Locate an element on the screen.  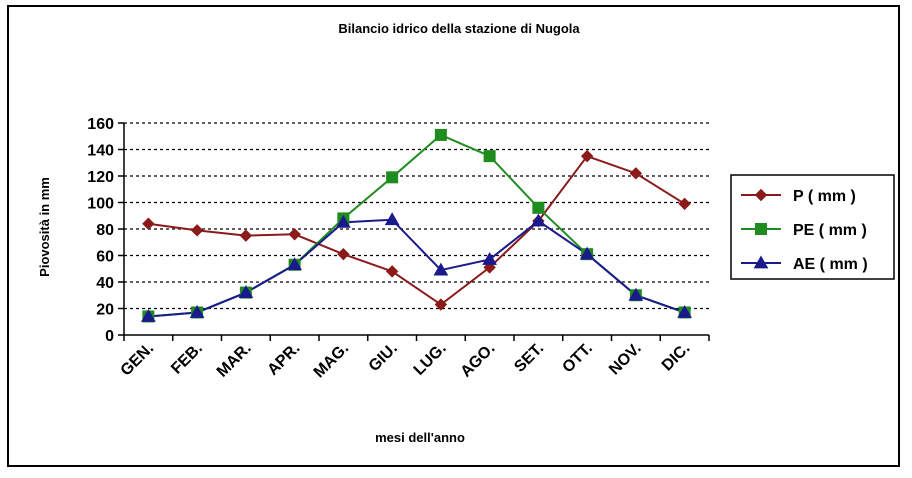
legend: P ( mm ) PE ( mm ) AE ( mm ) is located at coordinates (812, 227).